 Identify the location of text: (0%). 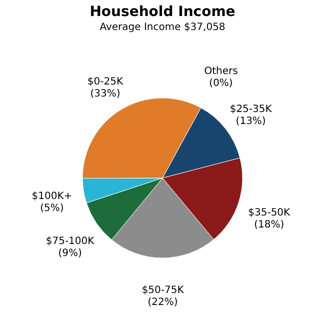
(221, 83).